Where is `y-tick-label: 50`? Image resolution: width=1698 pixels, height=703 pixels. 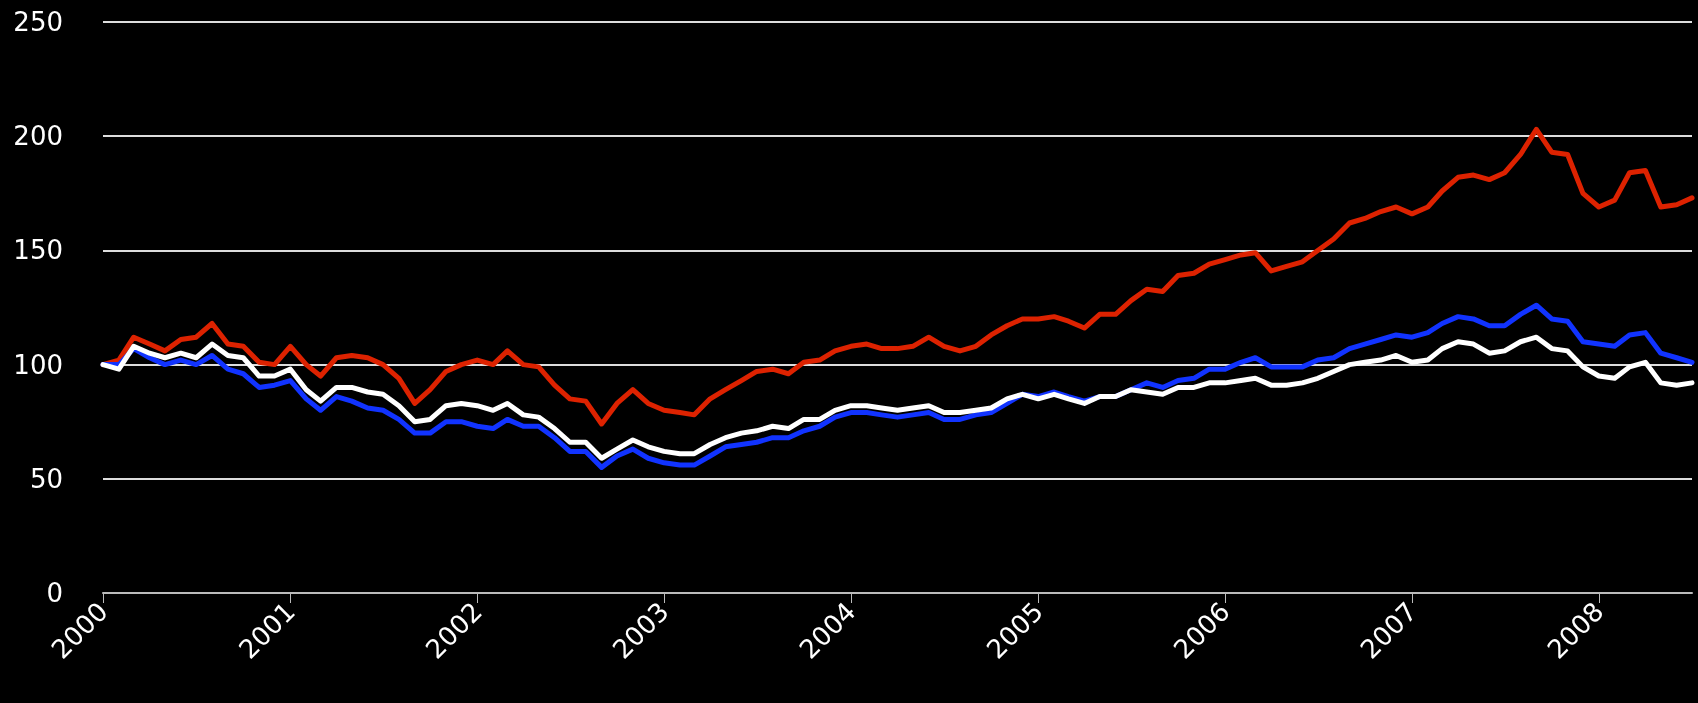
y-tick-label: 50 is located at coordinates (46, 478).